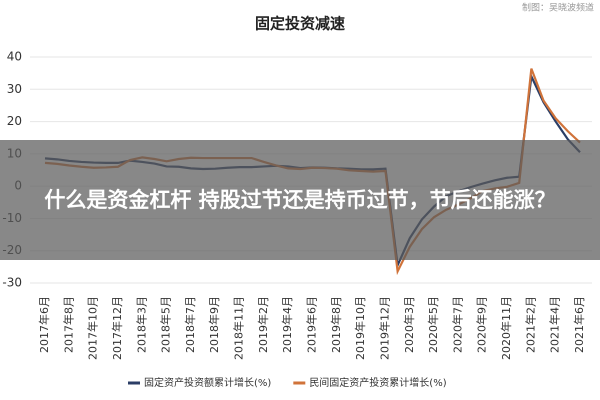 The width and height of the screenshot is (600, 400). Describe the element at coordinates (141, 324) in the screenshot. I see `x-tick-label: 2018年3月` at that location.